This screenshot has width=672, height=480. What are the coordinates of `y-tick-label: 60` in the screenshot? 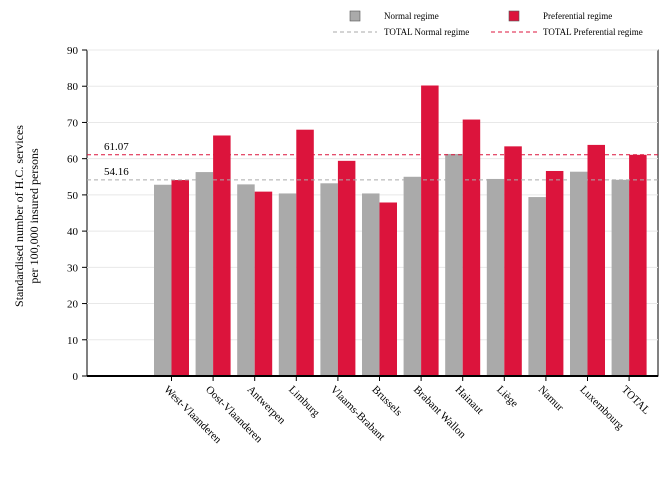 It's located at (73, 160).